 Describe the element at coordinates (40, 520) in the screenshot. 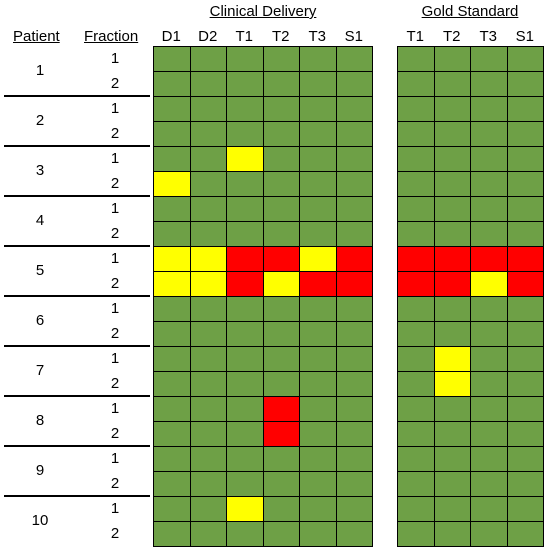

I see `patient-label: 10` at that location.